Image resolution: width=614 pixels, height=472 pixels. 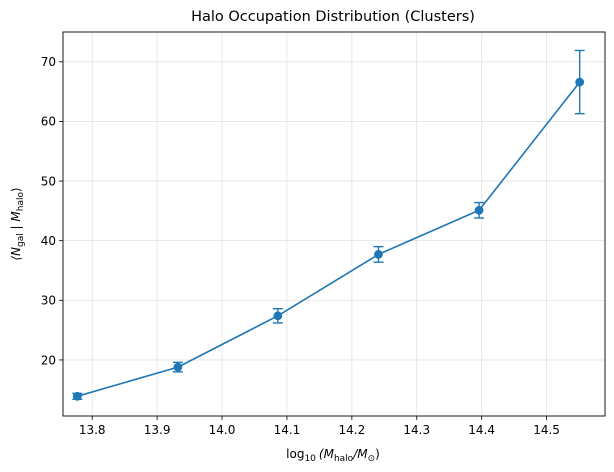 I want to click on x-tick-label: 13.9, so click(x=157, y=430).